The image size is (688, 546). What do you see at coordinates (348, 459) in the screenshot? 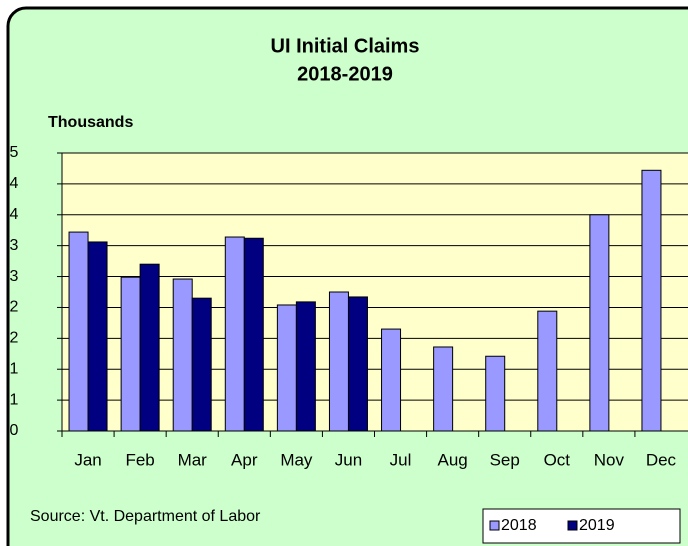
I see `x-tick-label: Jun` at bounding box center [348, 459].